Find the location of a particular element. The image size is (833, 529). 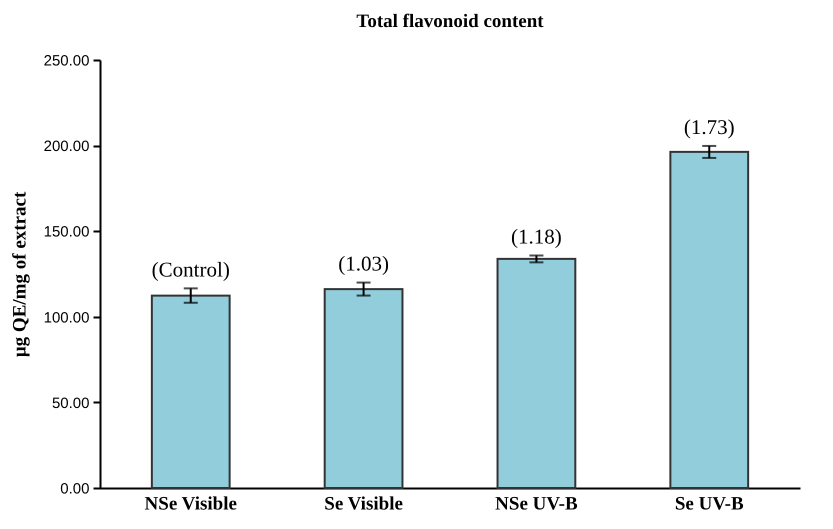

y-tick-label: 0.00 is located at coordinates (75, 489).